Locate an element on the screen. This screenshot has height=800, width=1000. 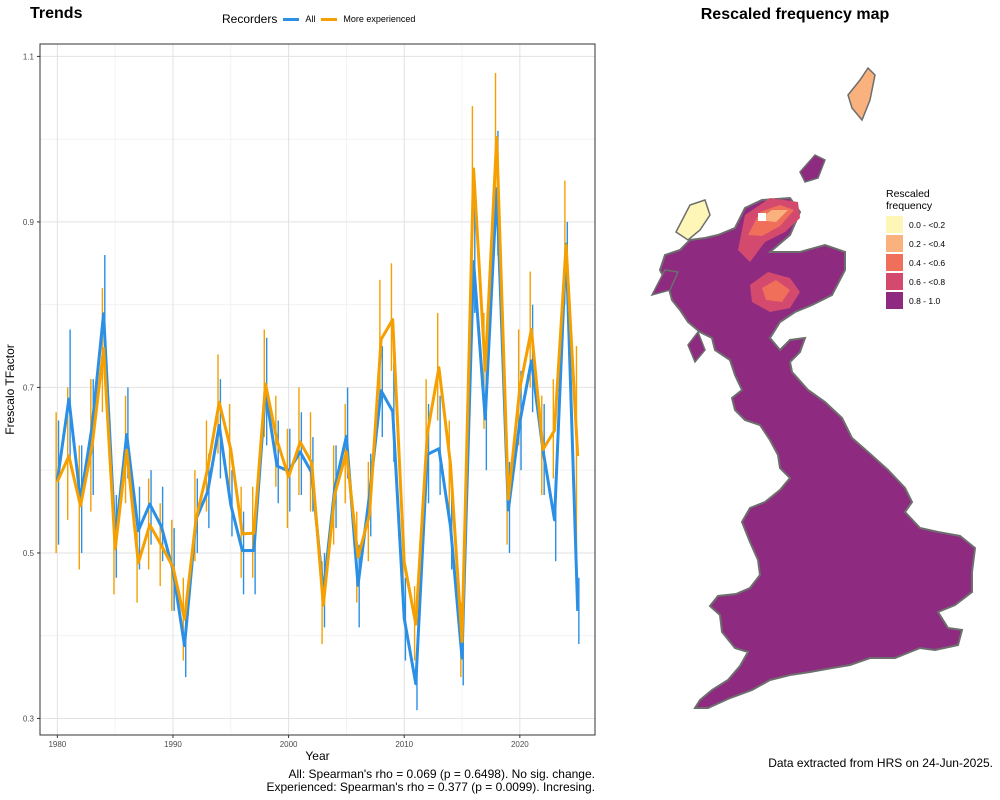
y-axis-label: Frescalo TFactor is located at coordinates (10, 389).